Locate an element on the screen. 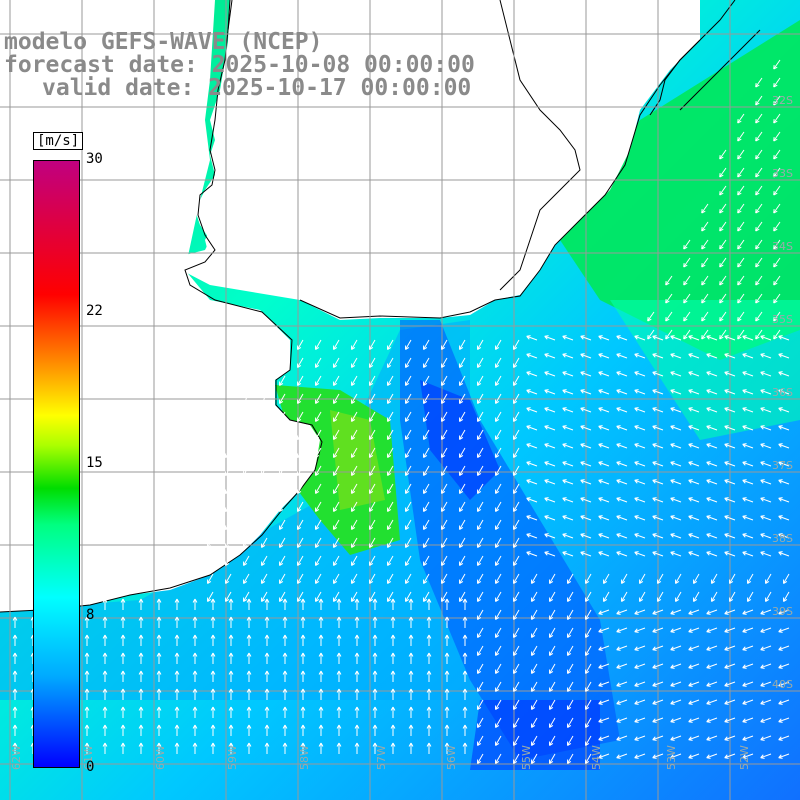 The width and height of the screenshot is (800, 800). svg-text: 52W is located at coordinates (744, 757).